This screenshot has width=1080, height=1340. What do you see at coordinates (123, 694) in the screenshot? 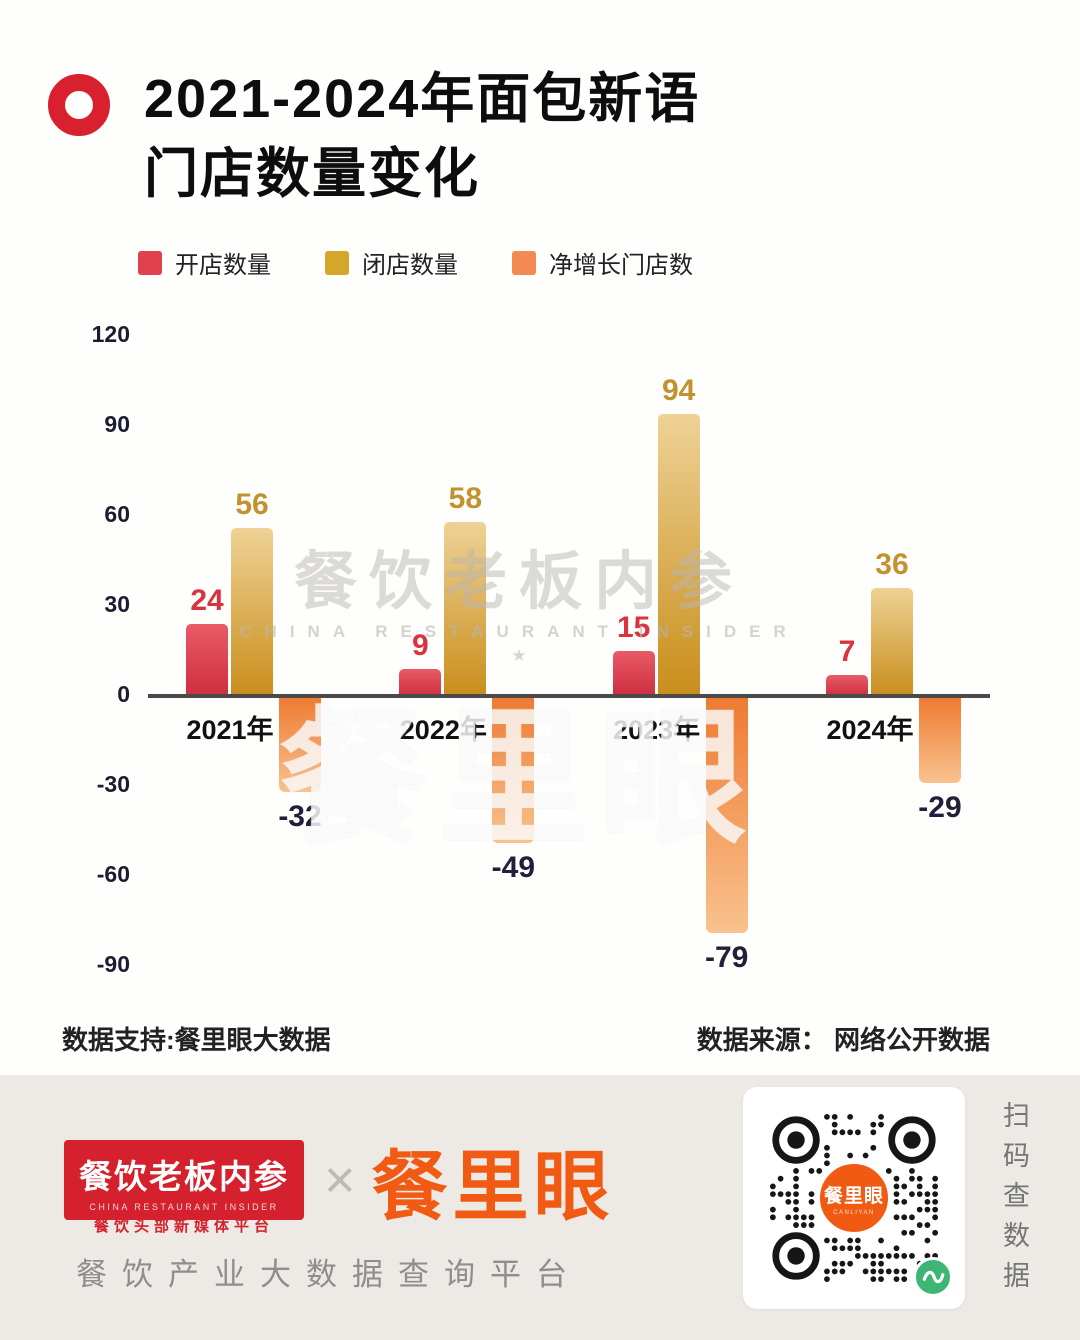
I see `y-tick-label: 0` at bounding box center [123, 694].